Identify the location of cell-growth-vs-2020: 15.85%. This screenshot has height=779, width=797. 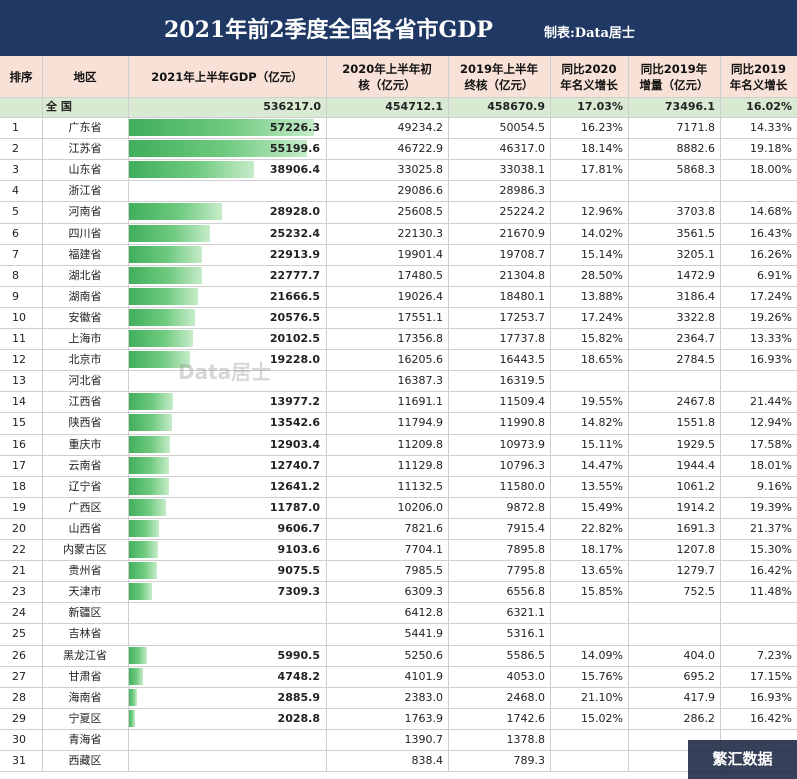
(602, 592).